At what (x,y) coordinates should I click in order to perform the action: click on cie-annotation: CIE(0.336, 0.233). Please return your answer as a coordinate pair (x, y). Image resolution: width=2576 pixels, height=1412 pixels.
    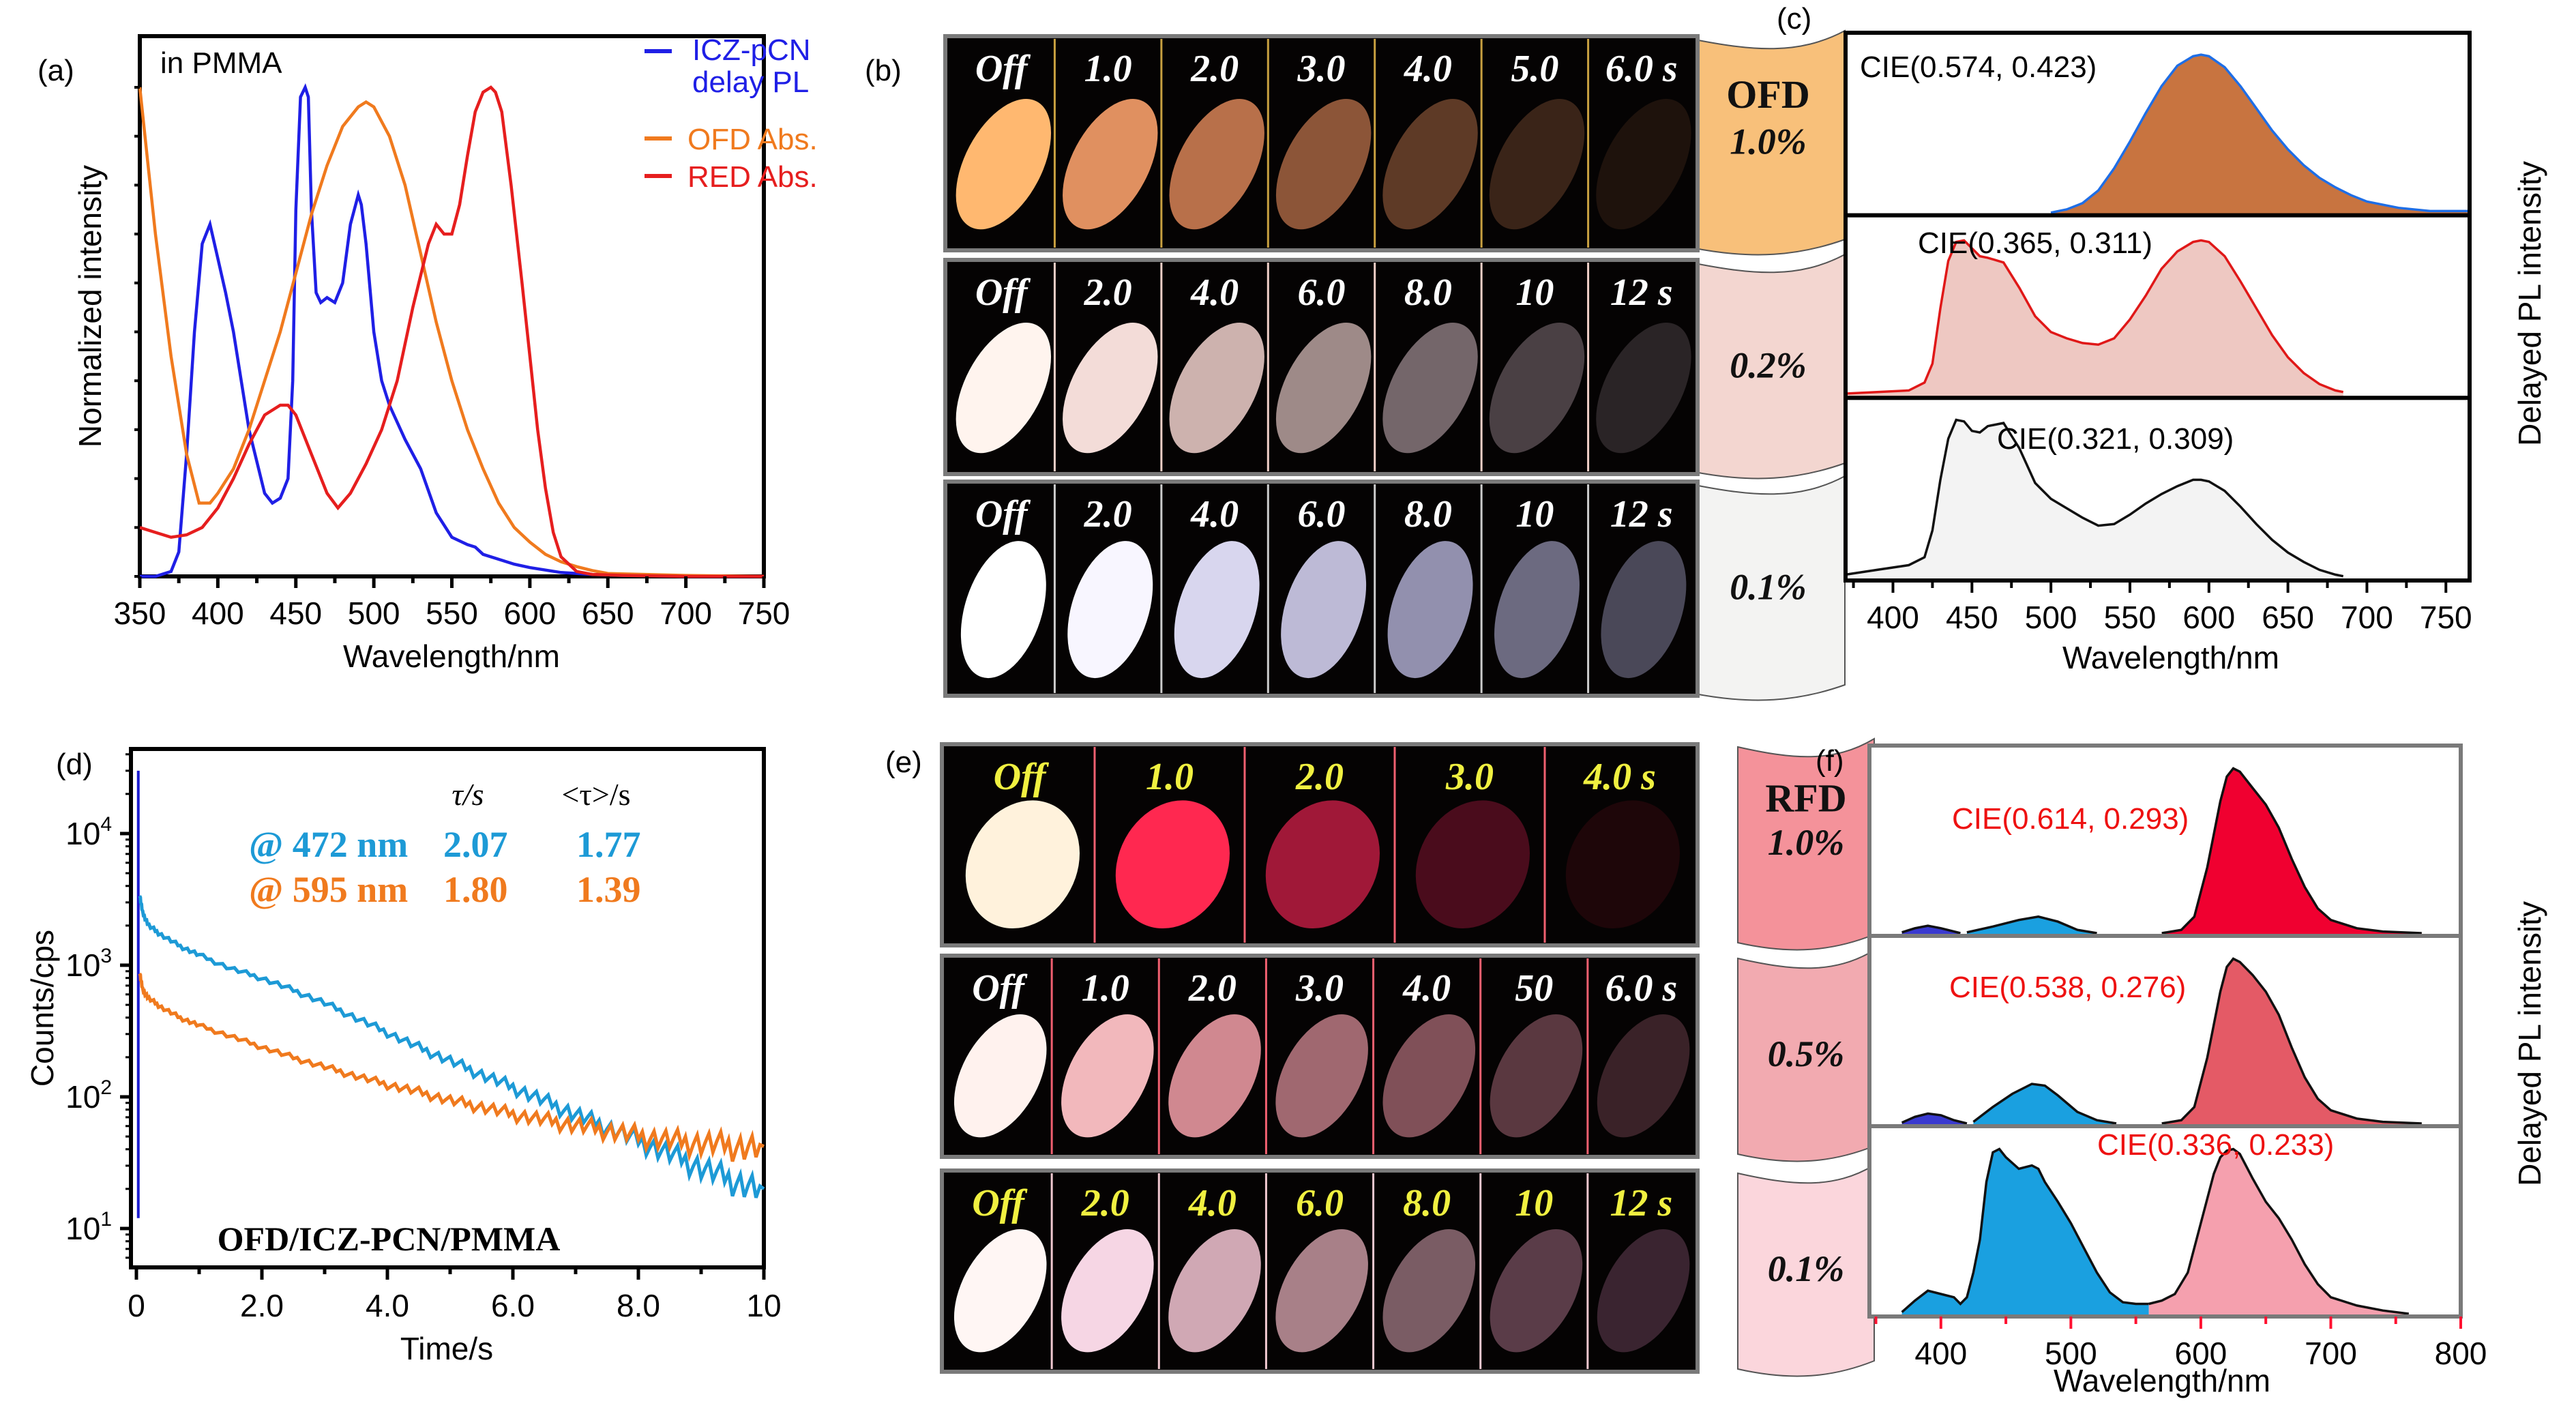
    Looking at the image, I should click on (2215, 1145).